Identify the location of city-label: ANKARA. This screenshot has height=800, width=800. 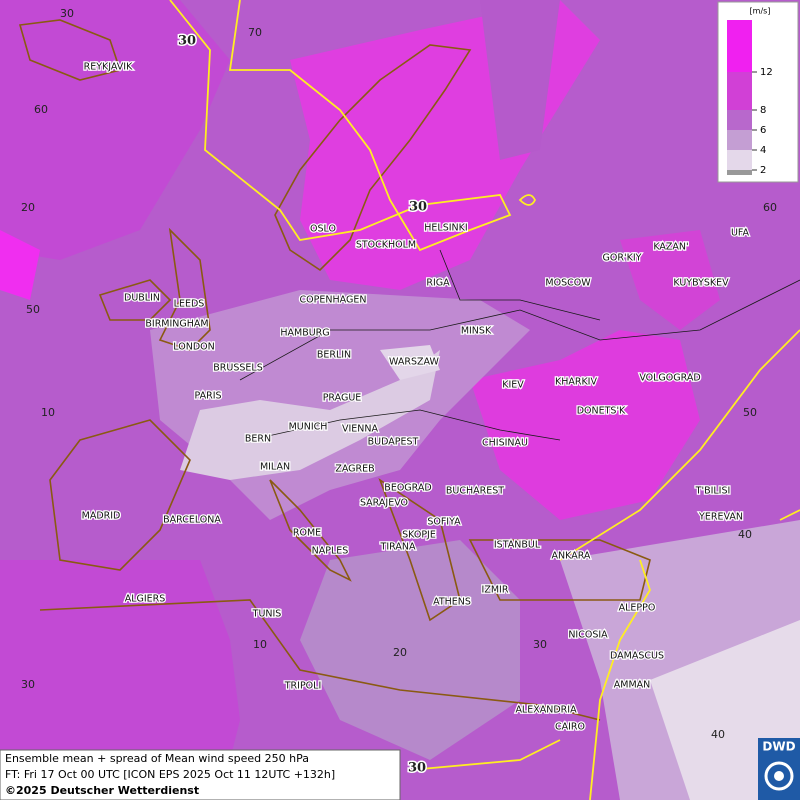
(571, 556).